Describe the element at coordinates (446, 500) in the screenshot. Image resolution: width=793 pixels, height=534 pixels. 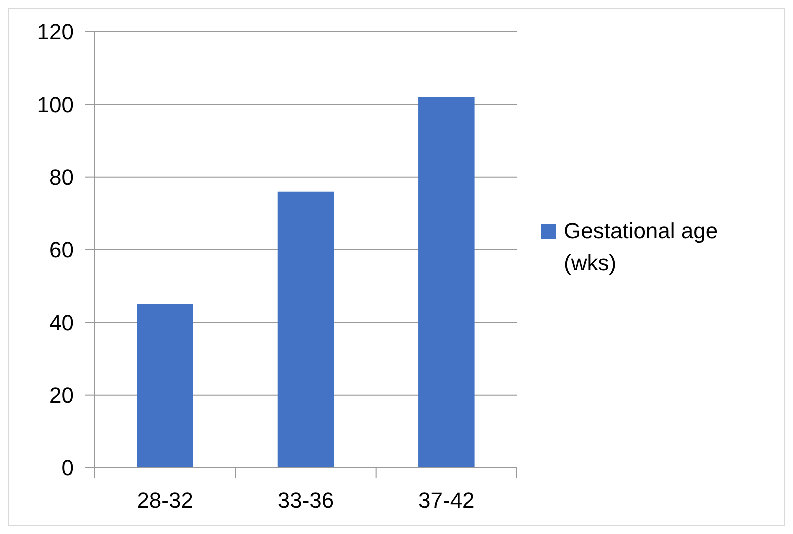
I see `x-tick-label: 37-42` at that location.